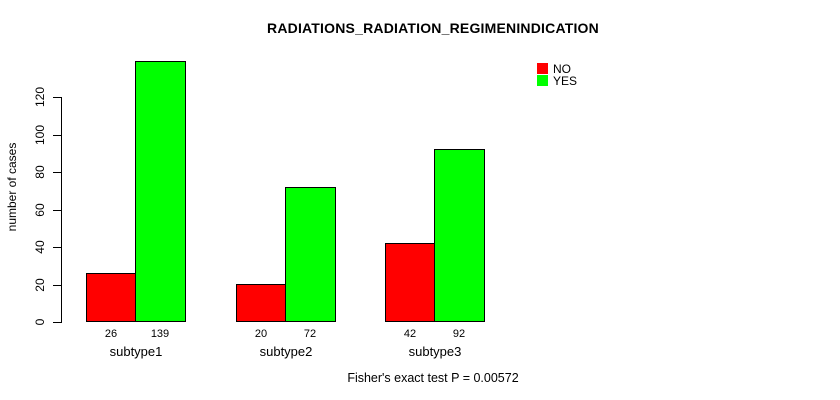  What do you see at coordinates (40, 97) in the screenshot?
I see `y-axis-tick-label: 120` at bounding box center [40, 97].